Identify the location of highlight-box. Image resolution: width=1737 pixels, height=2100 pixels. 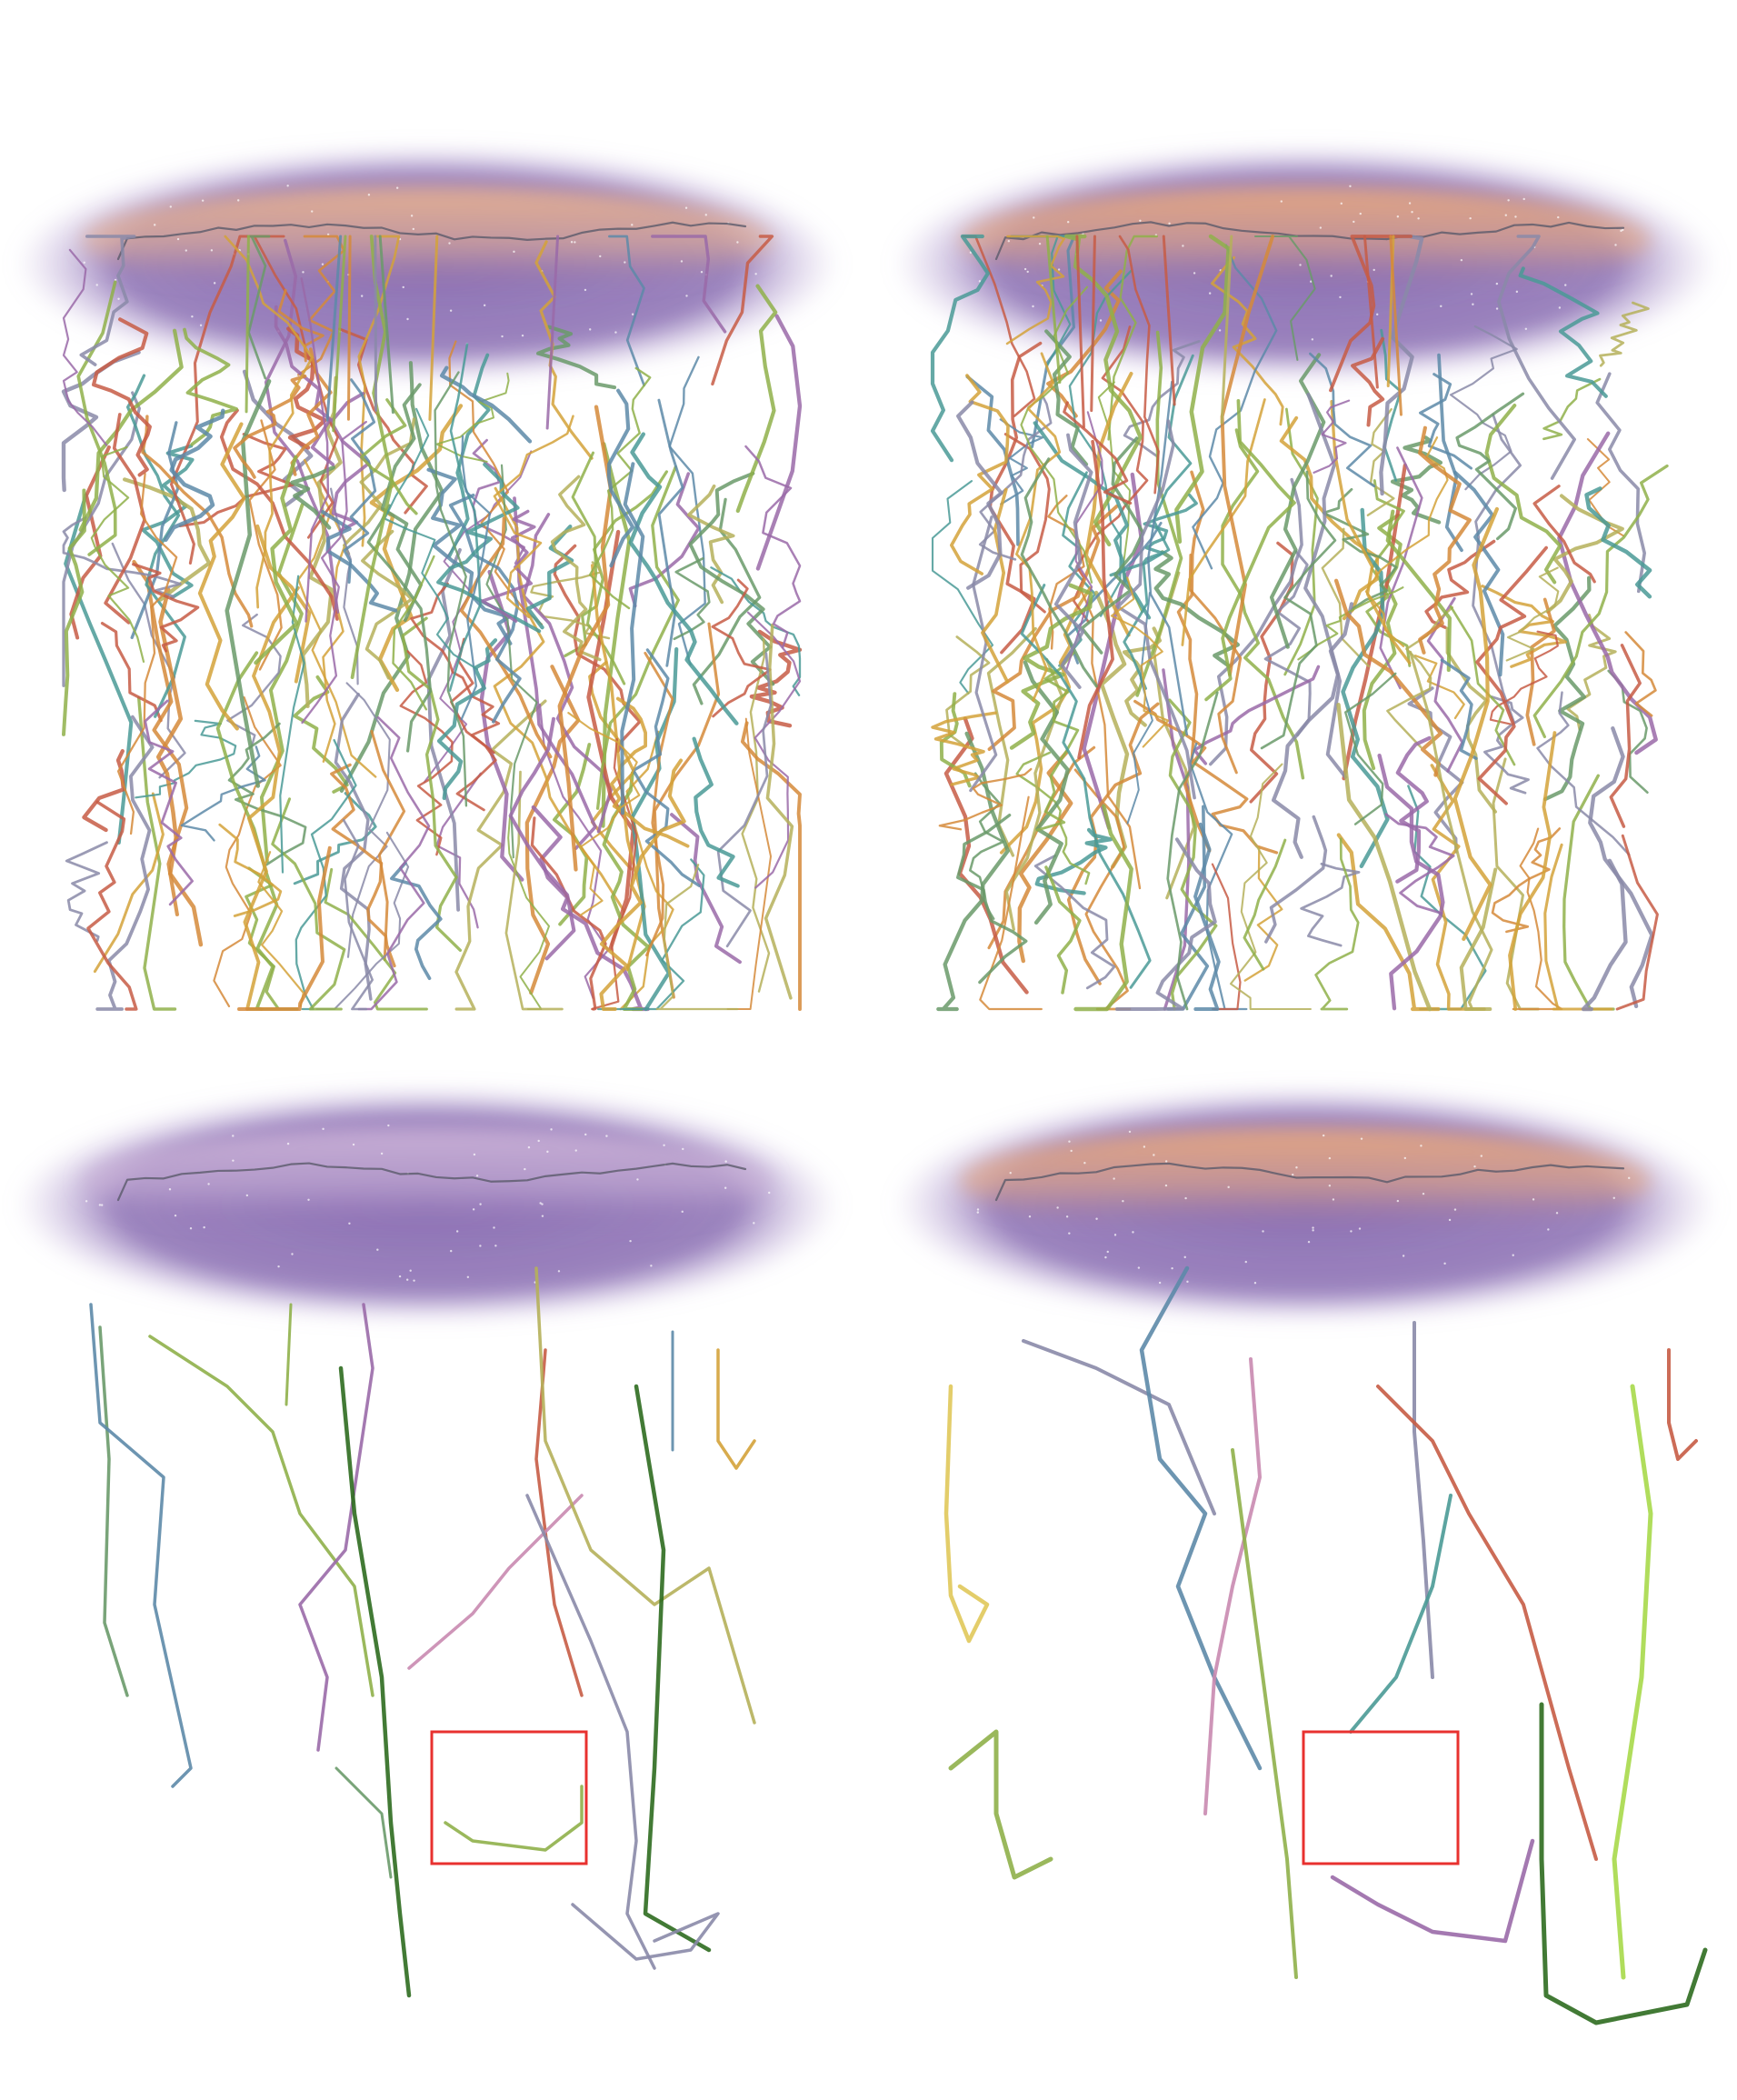
(509, 1798).